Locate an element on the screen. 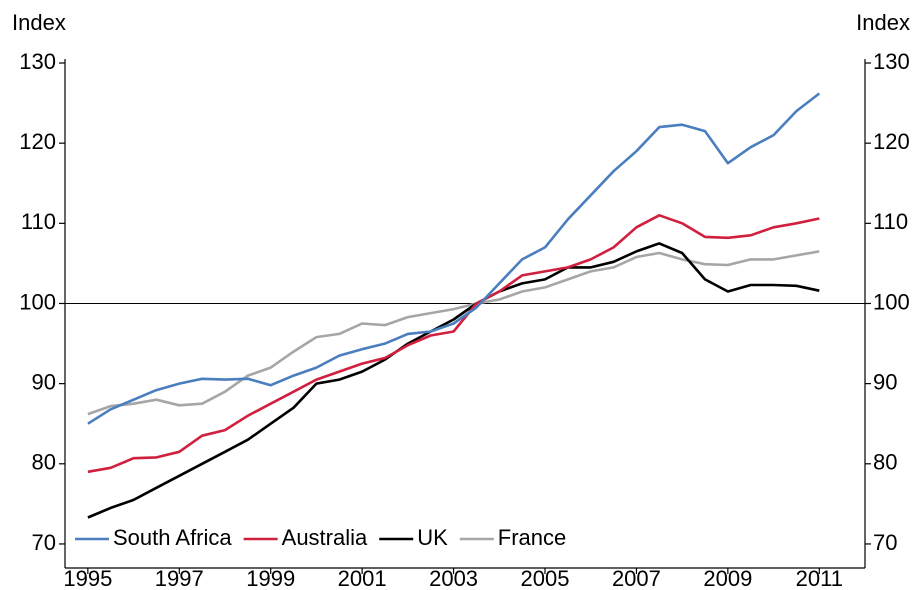  y-tick-label: 120 is located at coordinates (37, 141).